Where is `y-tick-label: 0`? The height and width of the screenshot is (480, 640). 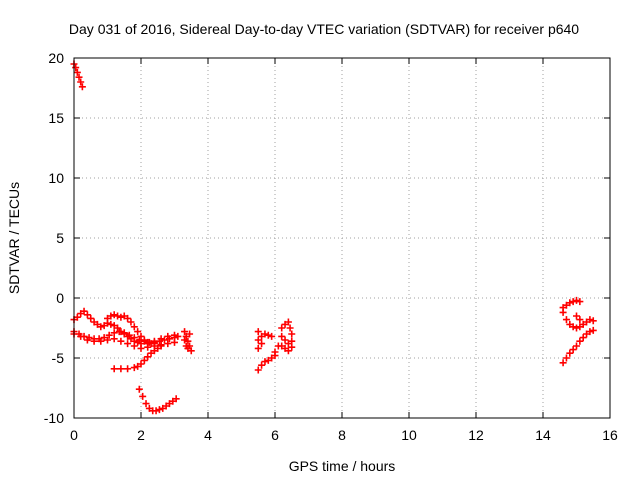
y-tick-label: 0 is located at coordinates (60, 298).